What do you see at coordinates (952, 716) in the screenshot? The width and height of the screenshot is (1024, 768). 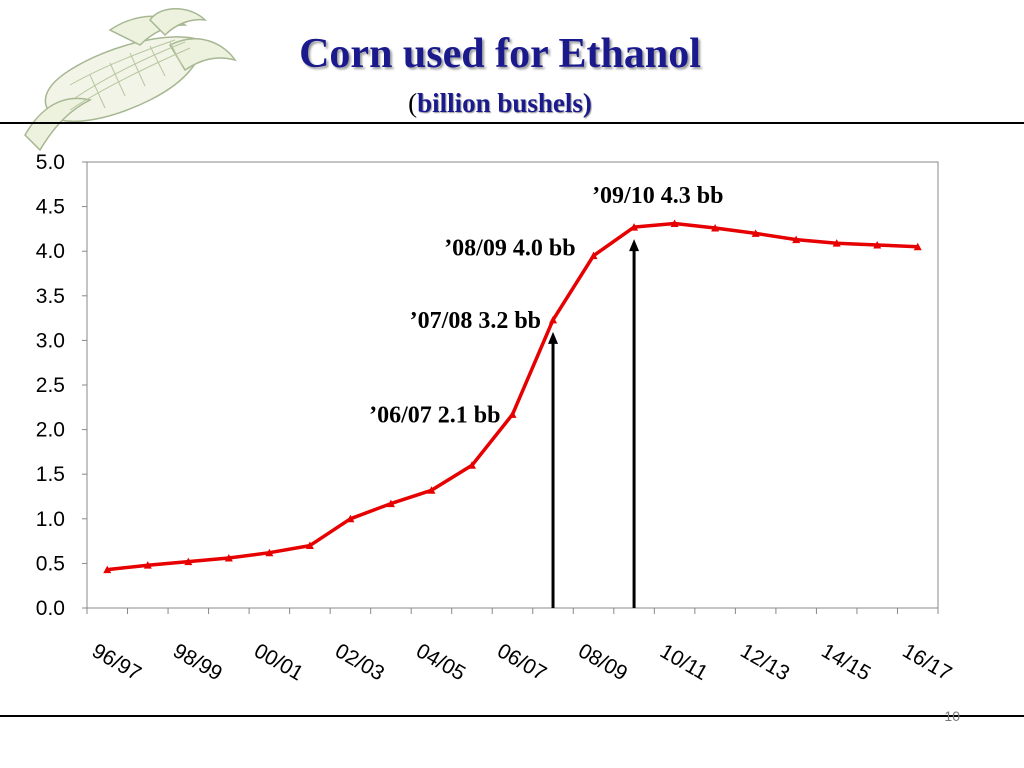 I see `page-number: 10` at bounding box center [952, 716].